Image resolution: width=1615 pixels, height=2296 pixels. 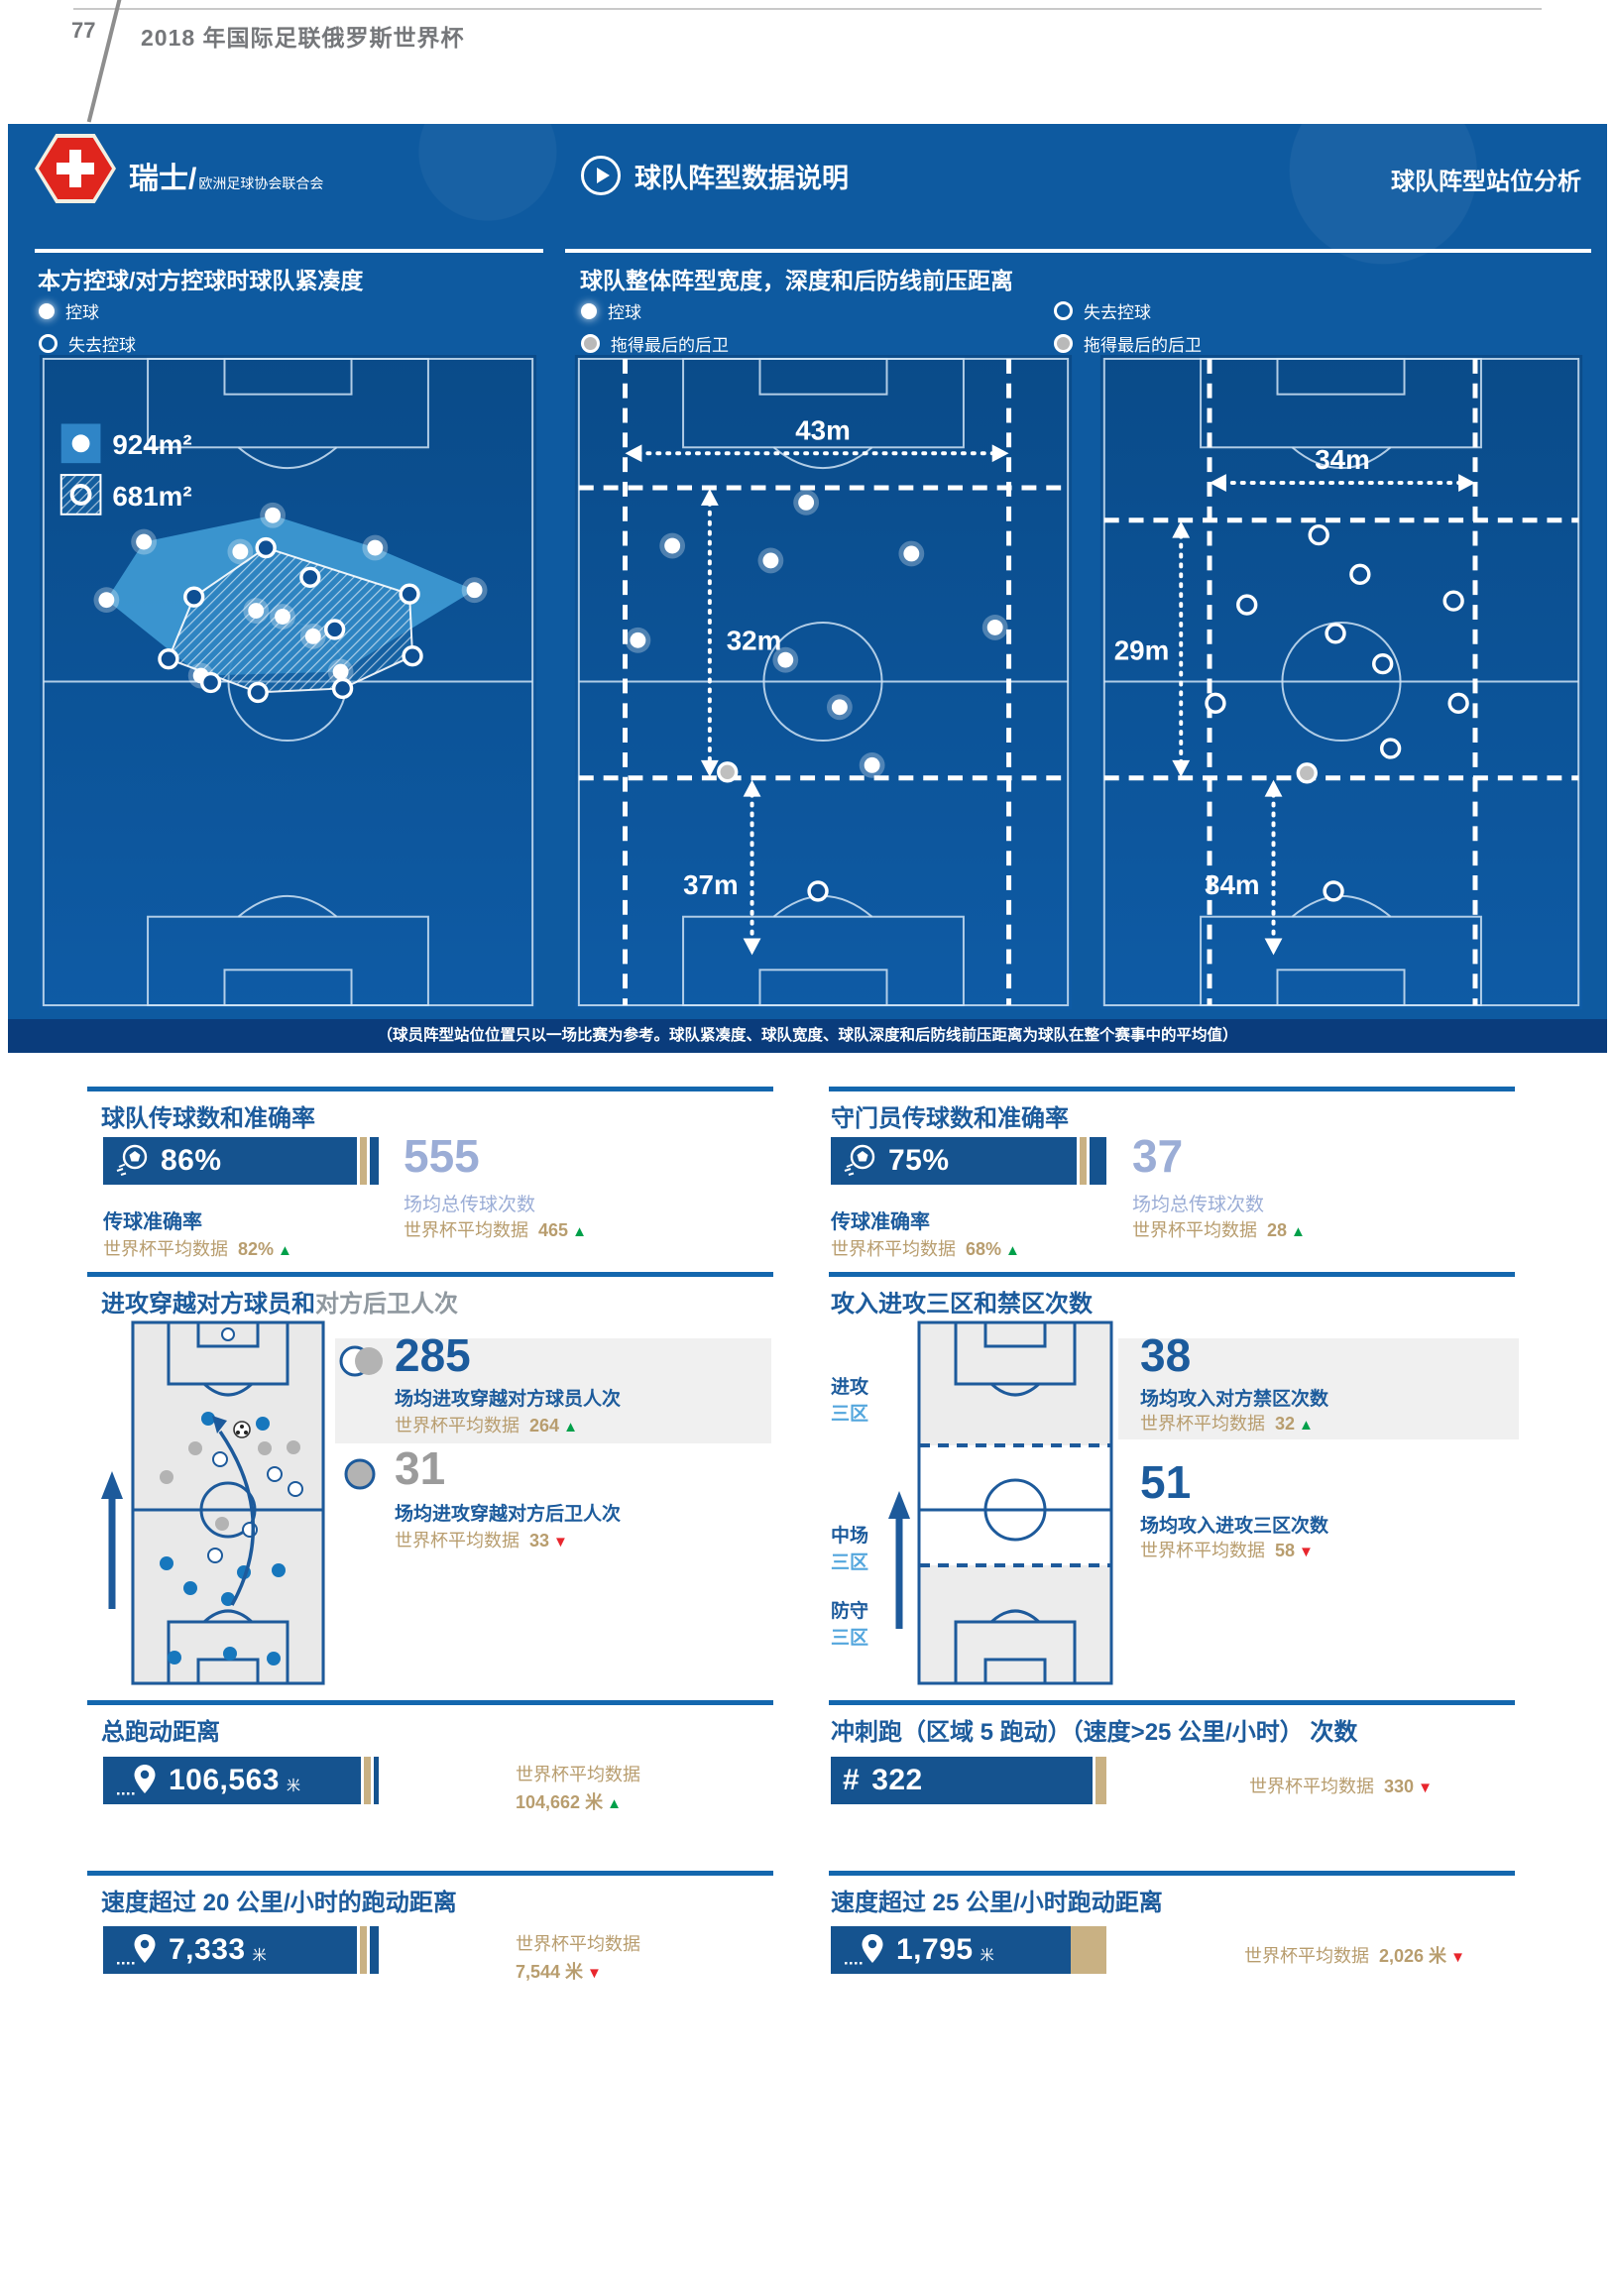 I want to click on defensive-third-shade, so click(x=1015, y=1624).